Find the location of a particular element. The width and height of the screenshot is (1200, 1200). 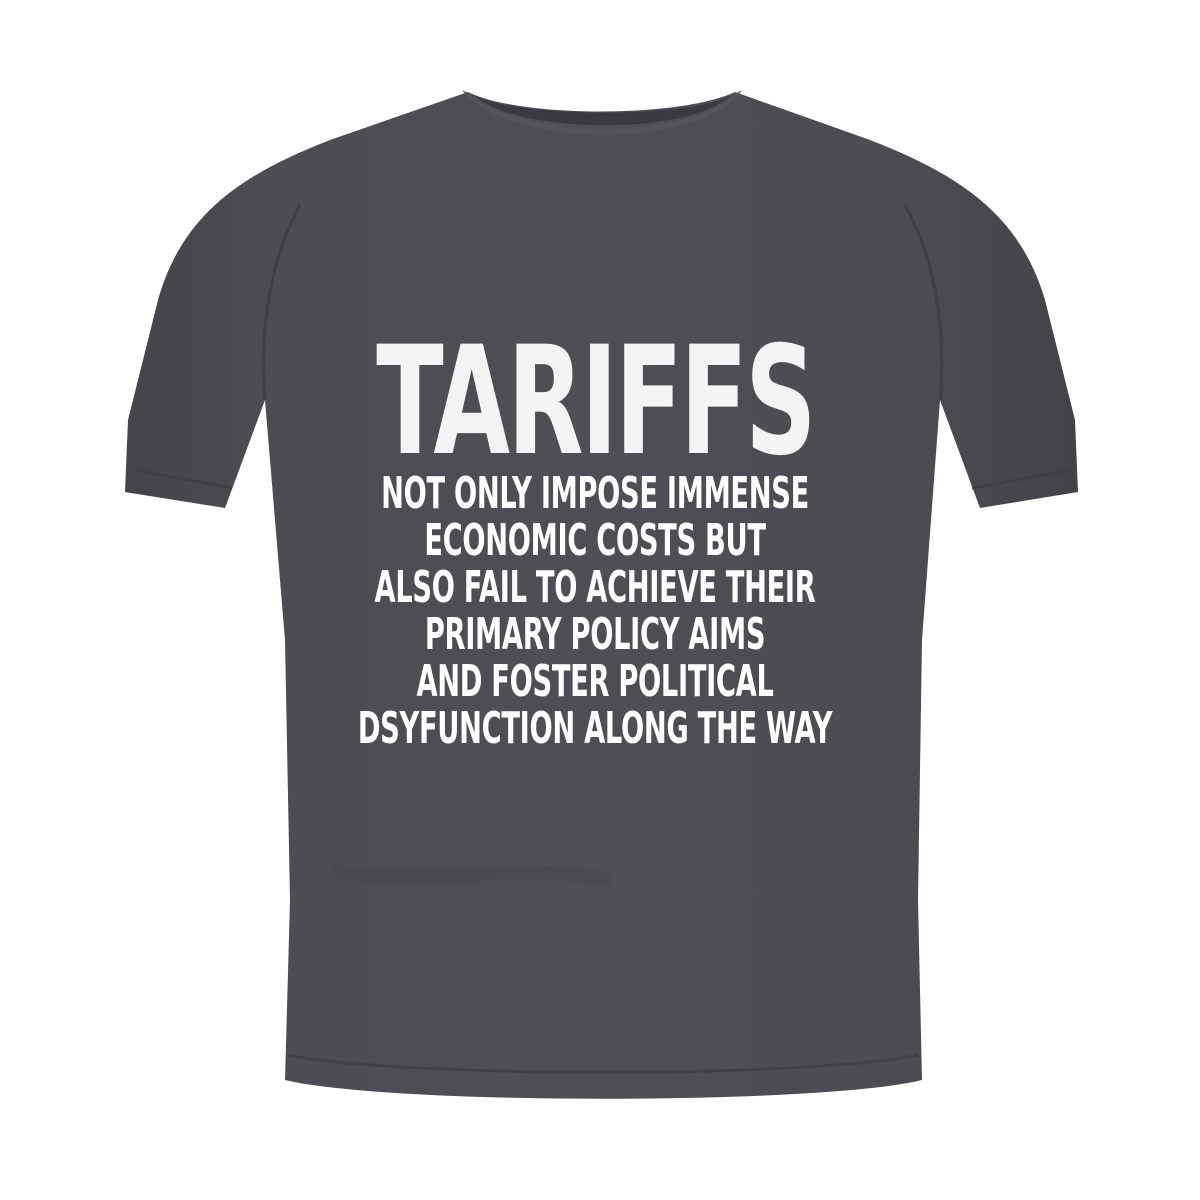

print-line-2: ECONOMIC COSTS BUT is located at coordinates (595, 540).